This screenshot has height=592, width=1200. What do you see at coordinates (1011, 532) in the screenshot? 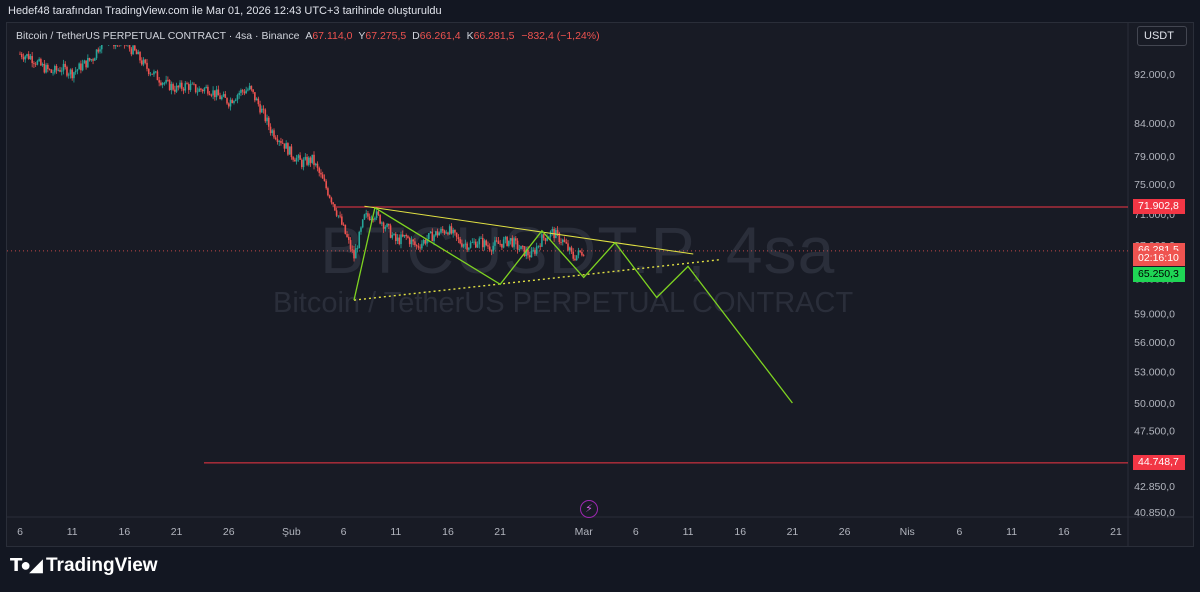
I see `time-tick-label: 11` at bounding box center [1011, 532].